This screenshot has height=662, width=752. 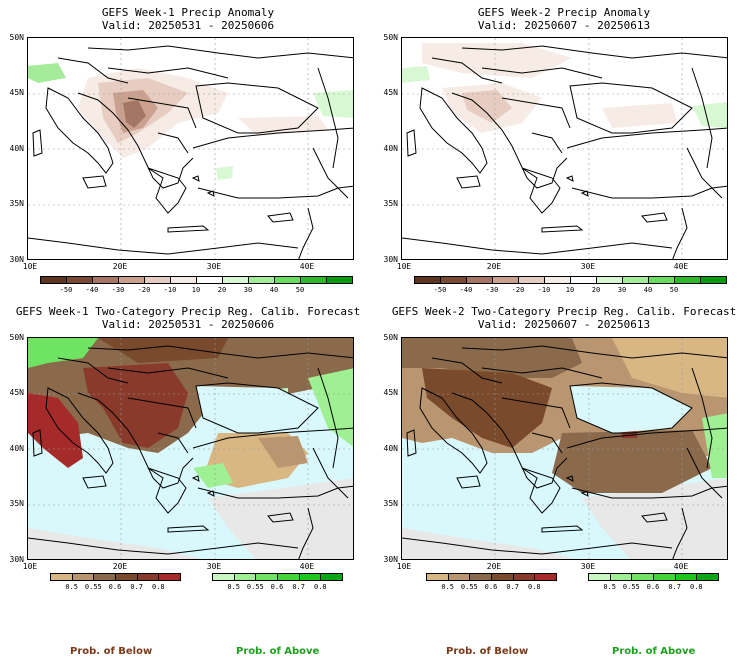 What do you see at coordinates (188, 324) in the screenshot?
I see `panel-subtitle: Valid: 20250531 - 20250606` at bounding box center [188, 324].